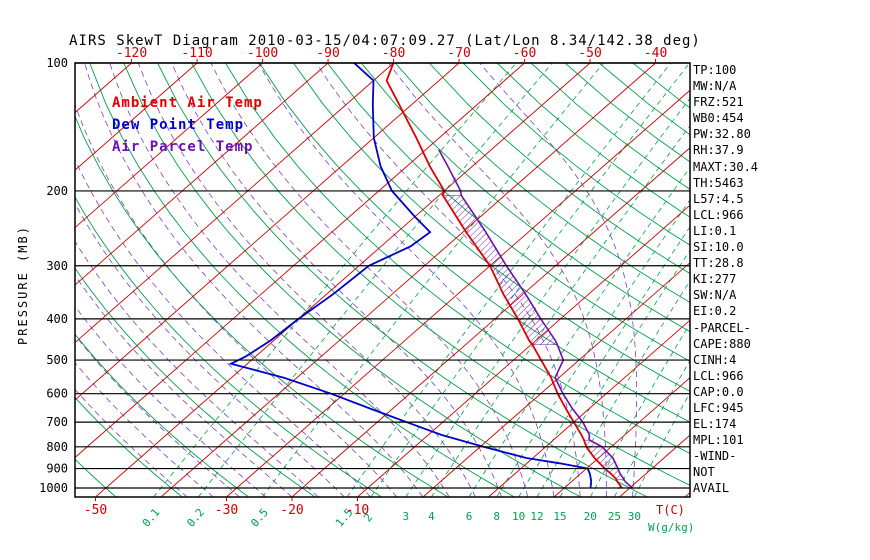  Describe the element at coordinates (718, 263) in the screenshot. I see `index-line: TT:28.8` at that location.